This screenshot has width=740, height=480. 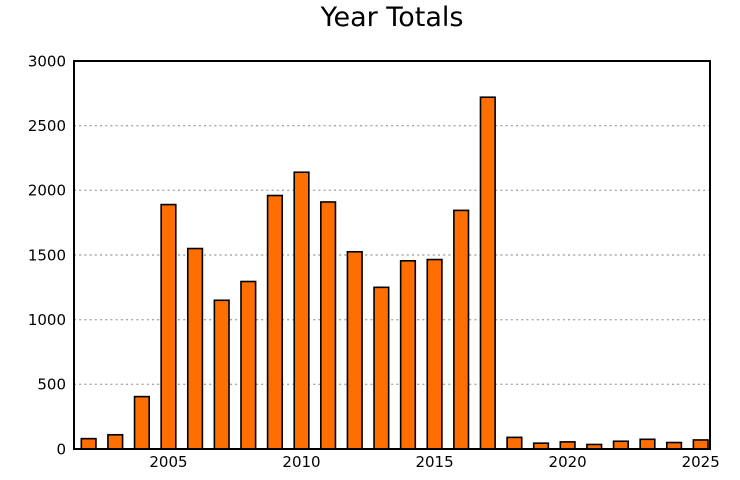 I want to click on bar-2003, so click(x=115, y=441).